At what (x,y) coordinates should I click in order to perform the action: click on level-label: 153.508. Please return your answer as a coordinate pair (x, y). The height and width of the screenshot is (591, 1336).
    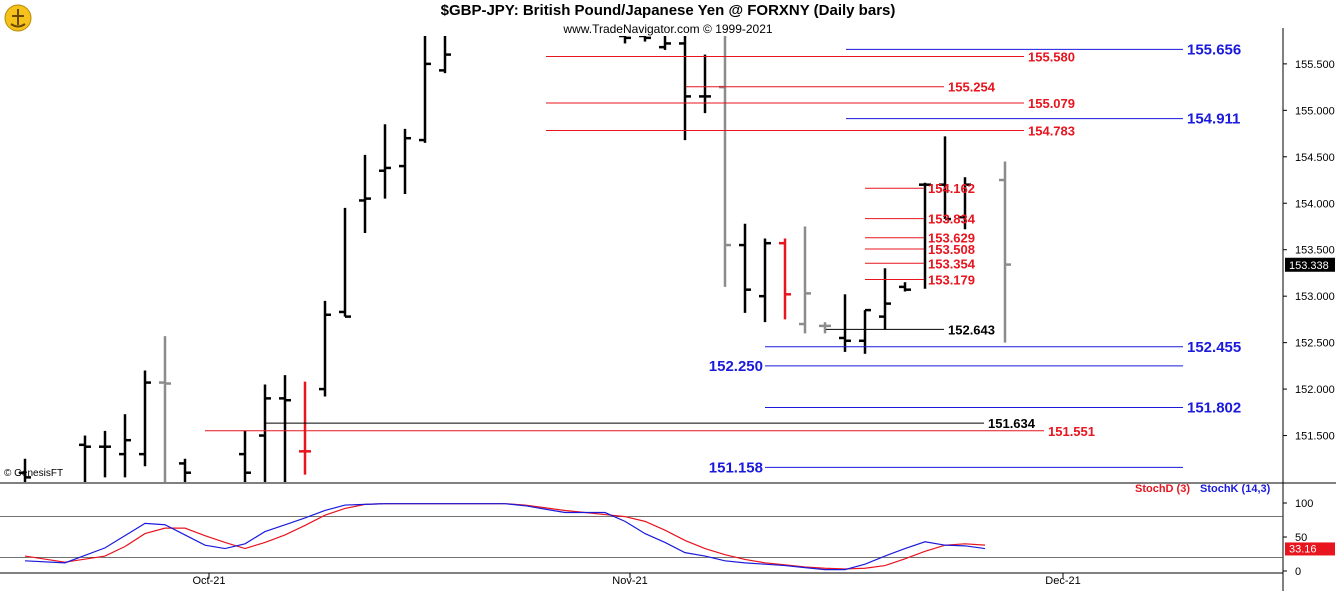
    Looking at the image, I should click on (951, 249).